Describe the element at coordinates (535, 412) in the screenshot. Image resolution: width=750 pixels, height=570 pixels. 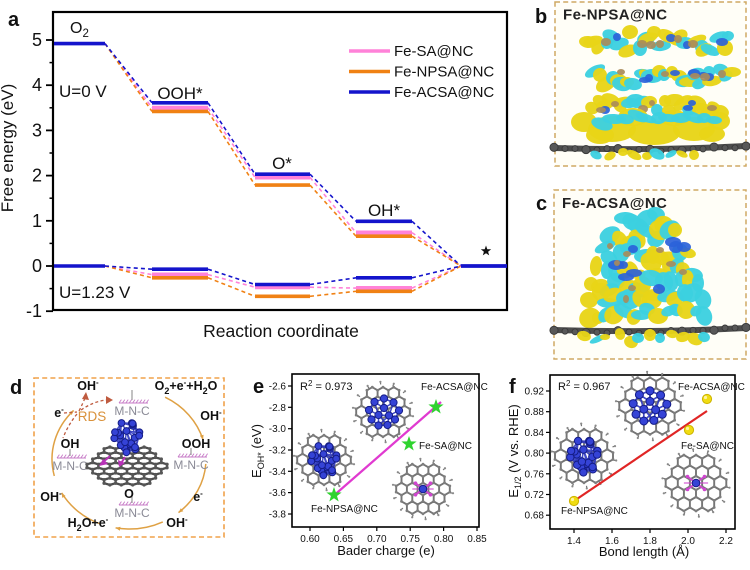
I see `svg-text: 0.88` at that location.